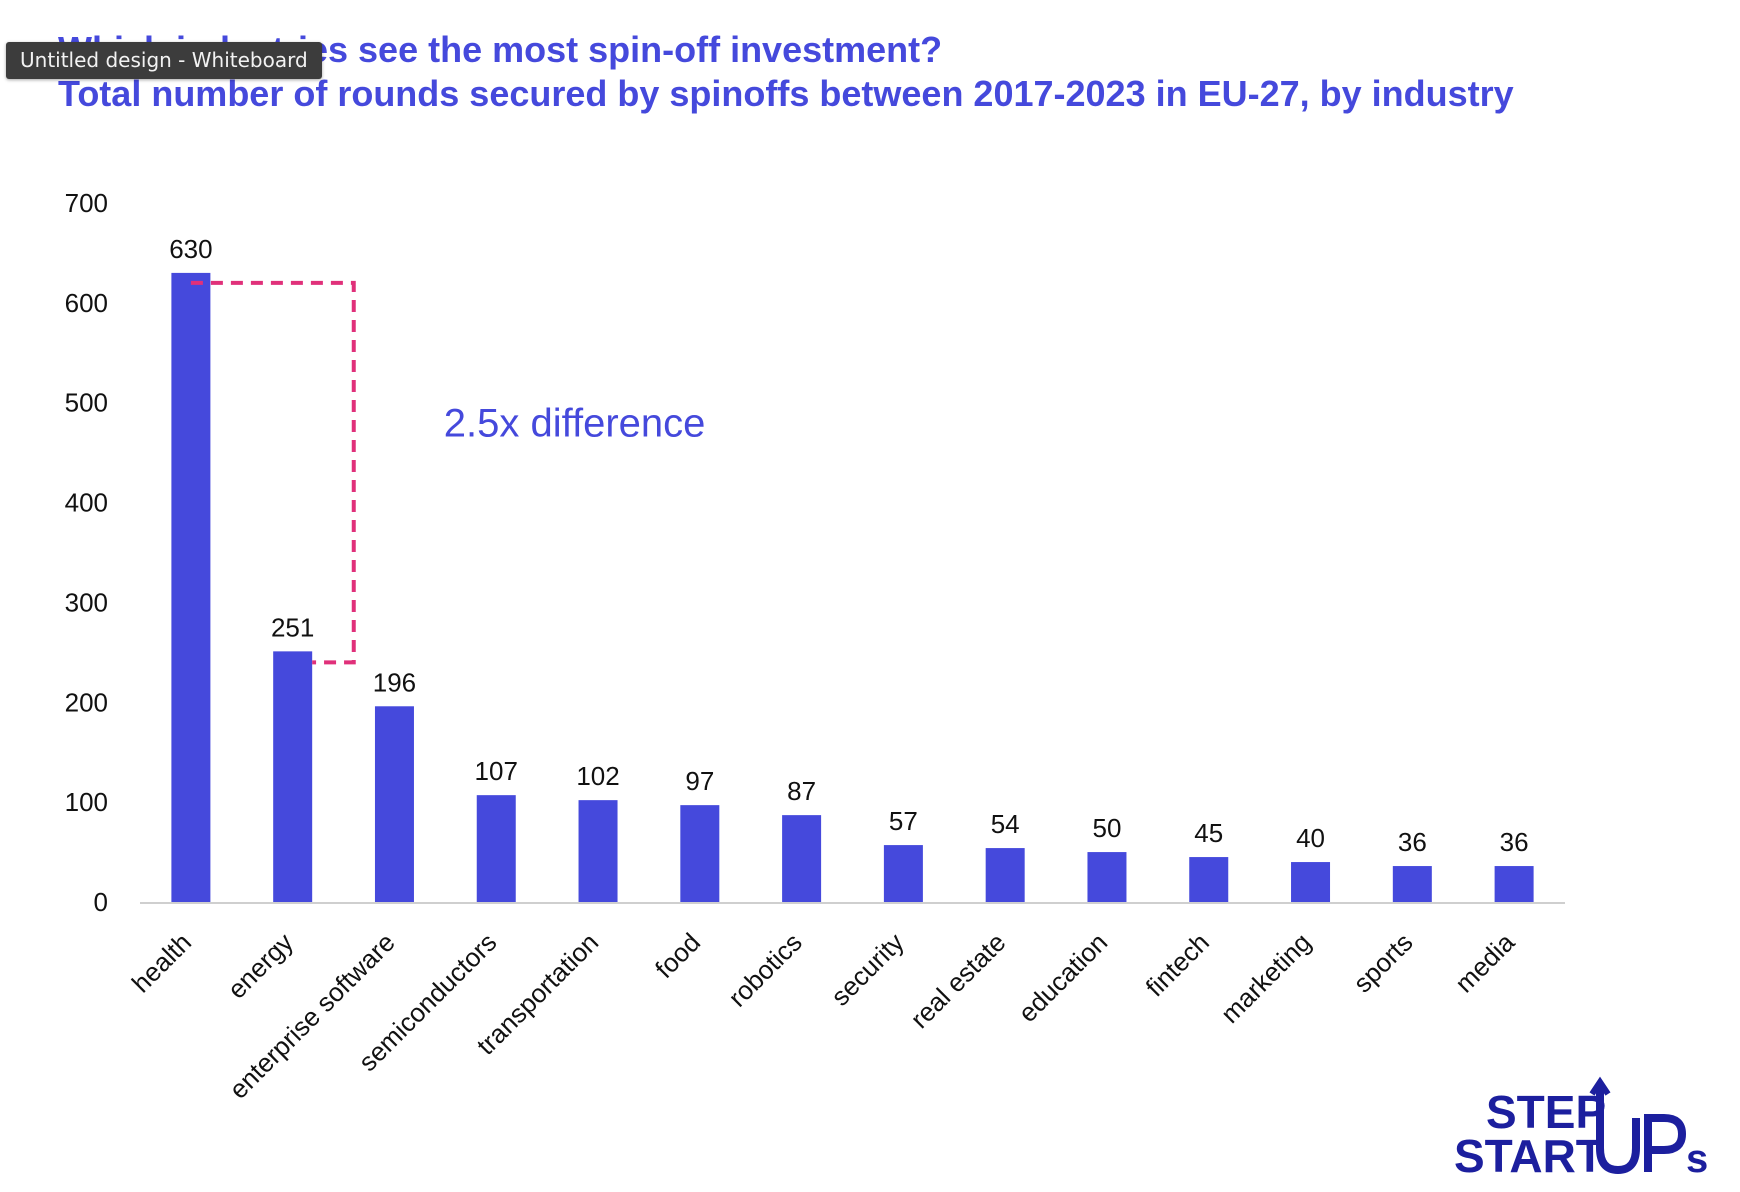  What do you see at coordinates (1529, 1156) in the screenshot?
I see `logo-start-text: START` at bounding box center [1529, 1156].